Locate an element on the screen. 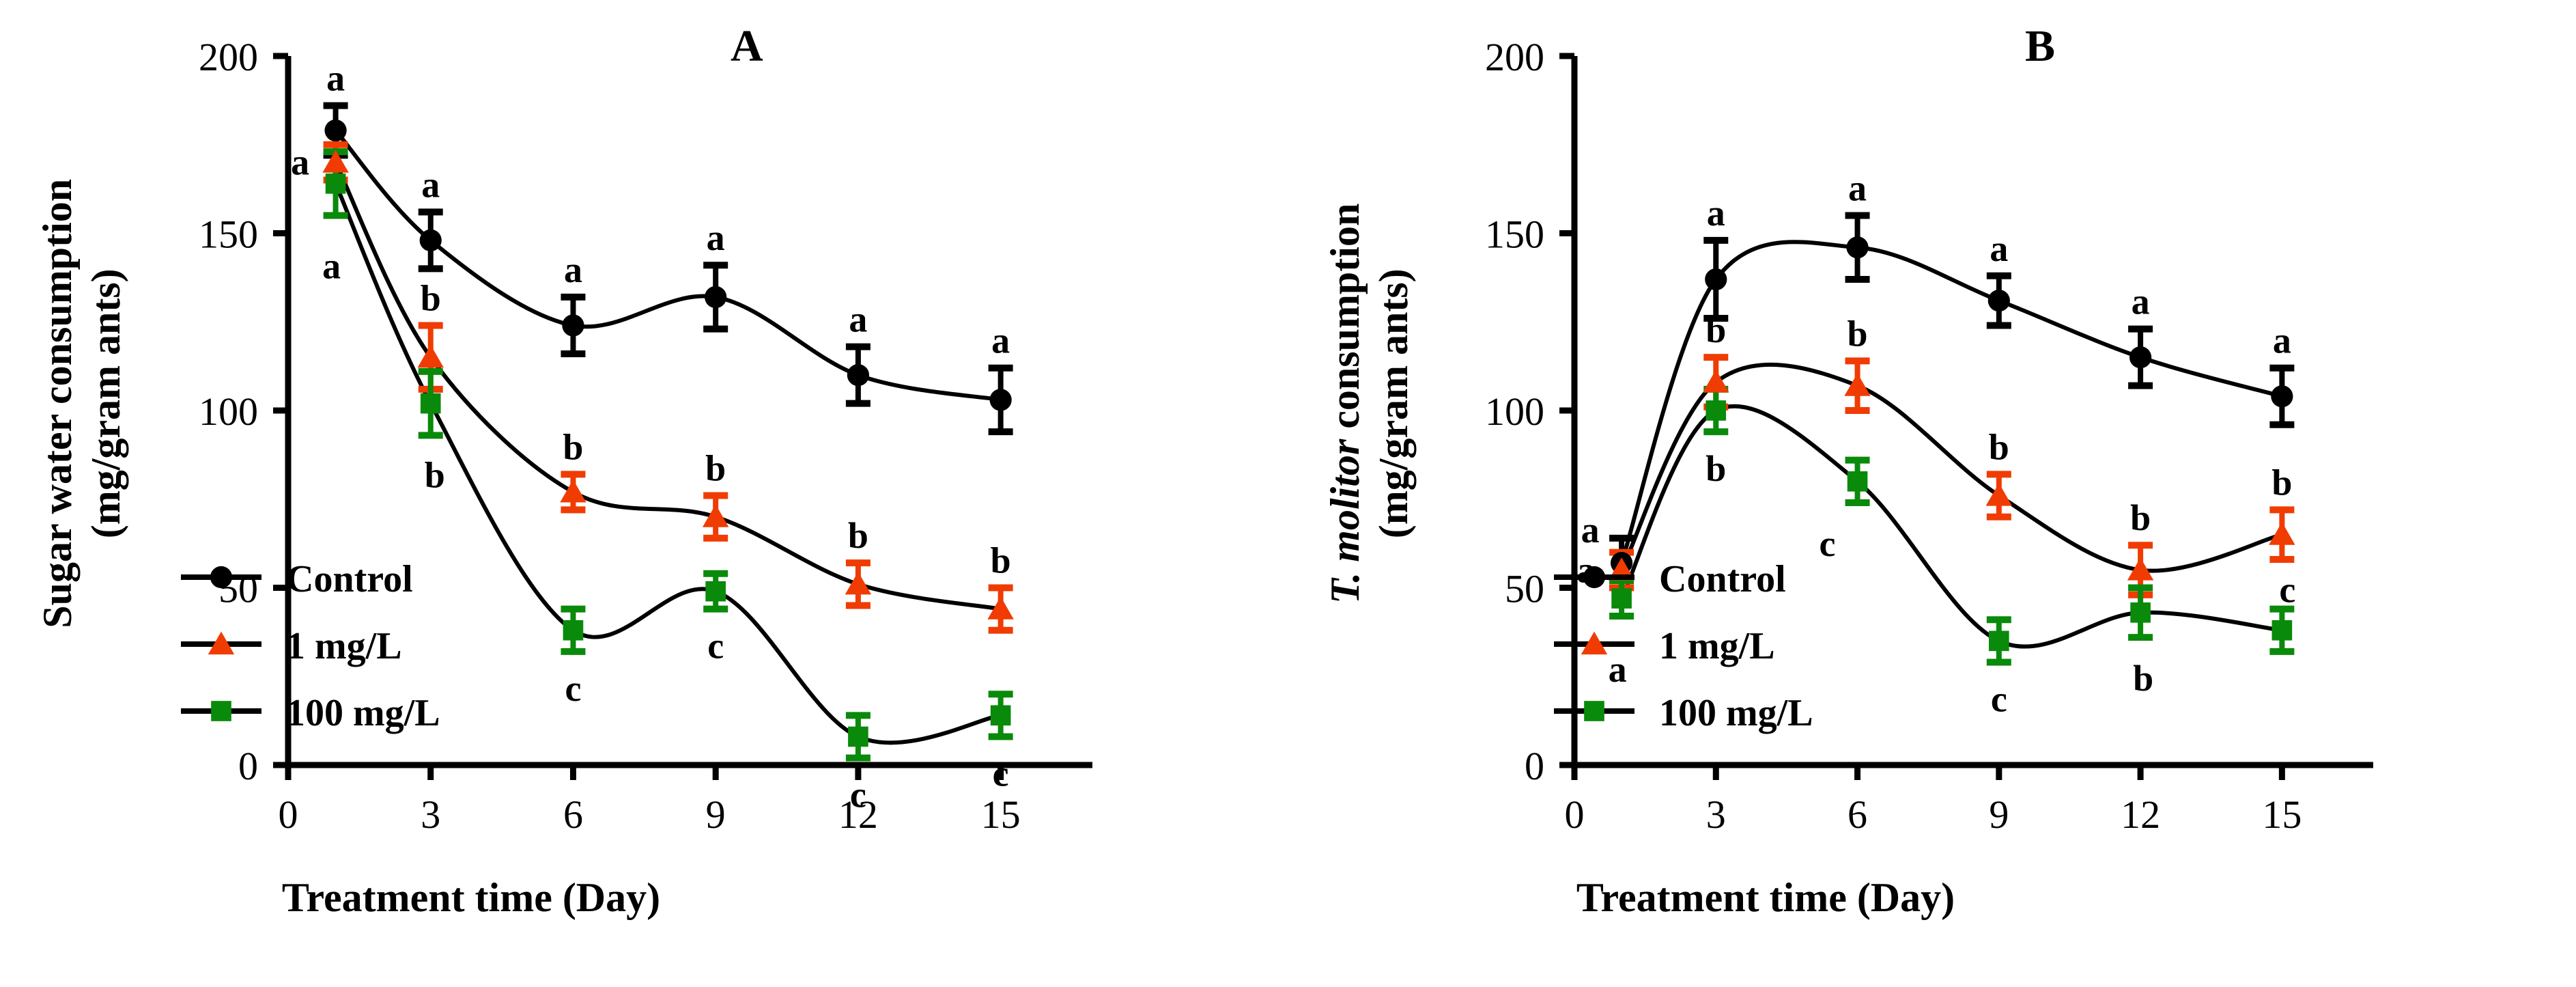 The image size is (2576, 987). legend-item-100-mg-l: 100 mg/L is located at coordinates (1683, 713).